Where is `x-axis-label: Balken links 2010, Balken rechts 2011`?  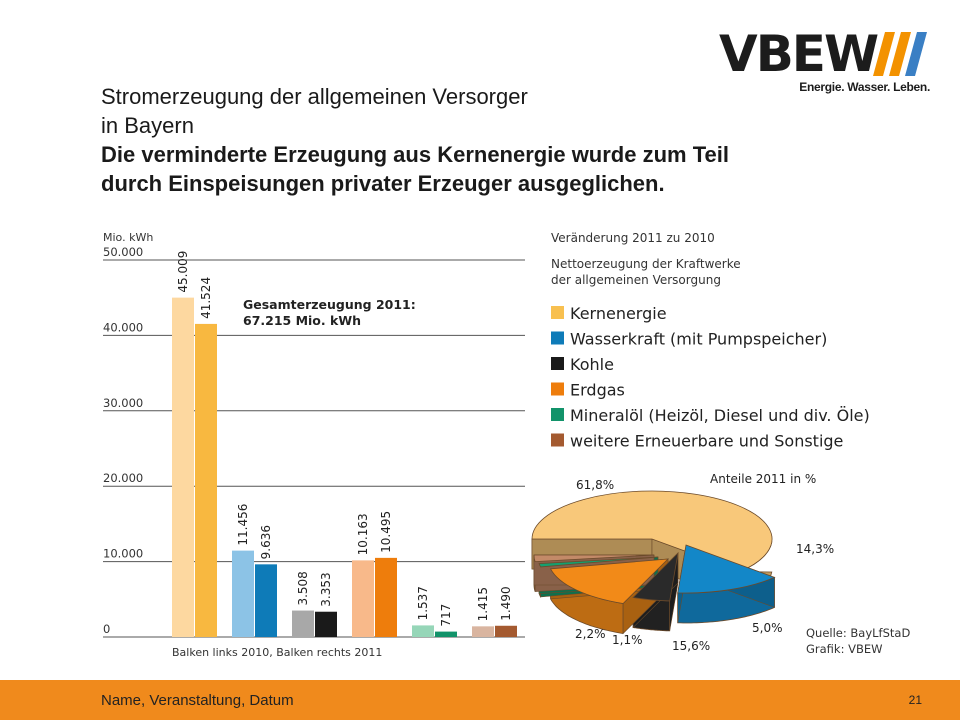 x-axis-label: Balken links 2010, Balken rechts 2011 is located at coordinates (277, 652).